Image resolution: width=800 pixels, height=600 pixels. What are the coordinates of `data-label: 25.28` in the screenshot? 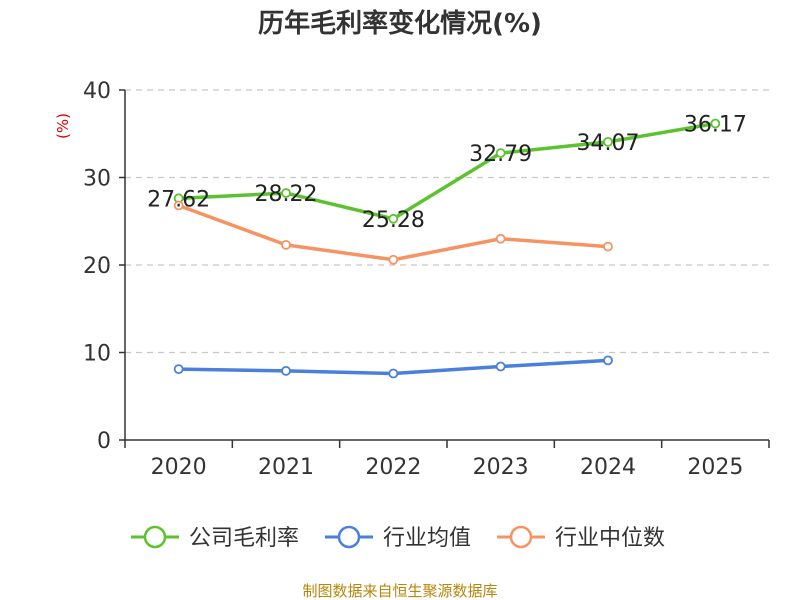 It's located at (393, 220).